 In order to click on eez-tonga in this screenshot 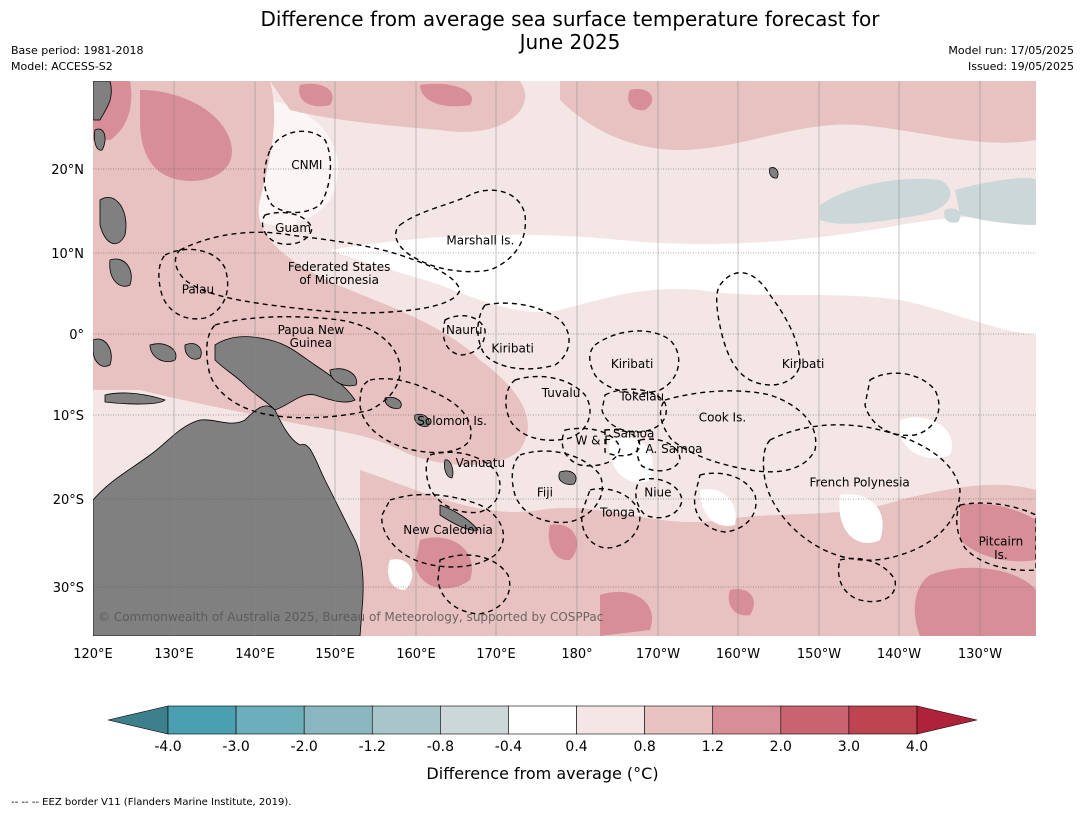, I will do `click(611, 518)`.